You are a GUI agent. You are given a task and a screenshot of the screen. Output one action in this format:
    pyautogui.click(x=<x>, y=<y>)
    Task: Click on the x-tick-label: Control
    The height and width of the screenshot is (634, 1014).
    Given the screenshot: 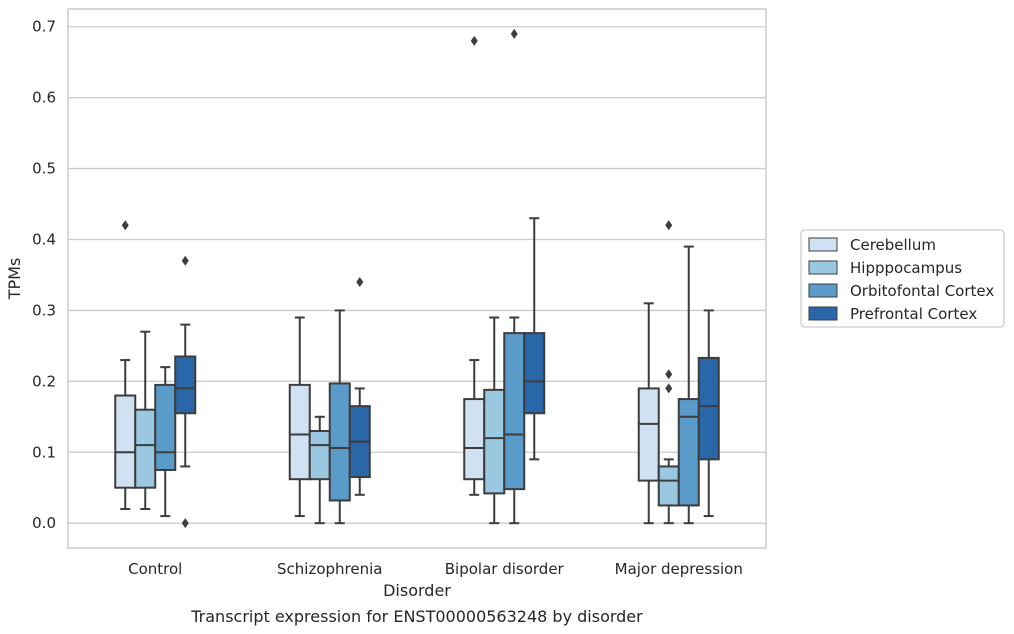 What is the action you would take?
    pyautogui.click(x=155, y=569)
    